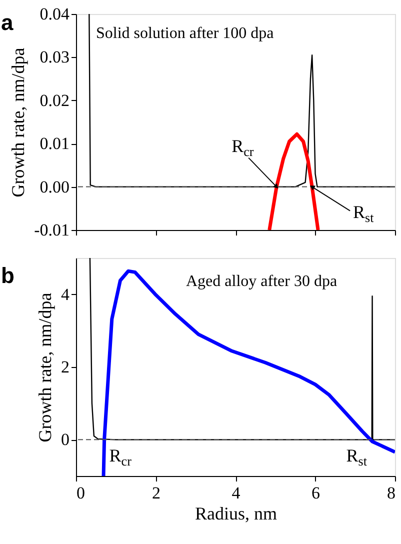 This screenshot has width=401, height=544. I want to click on annotation: Aged alloy after 30 dpa, so click(262, 281).